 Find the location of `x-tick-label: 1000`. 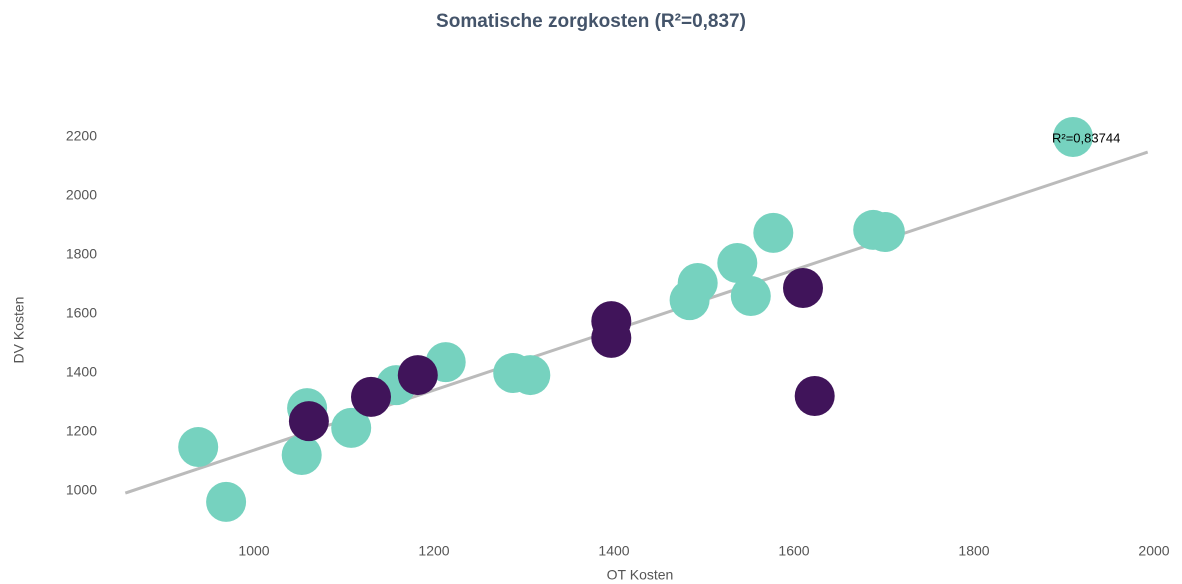

x-tick-label: 1000 is located at coordinates (253, 551).